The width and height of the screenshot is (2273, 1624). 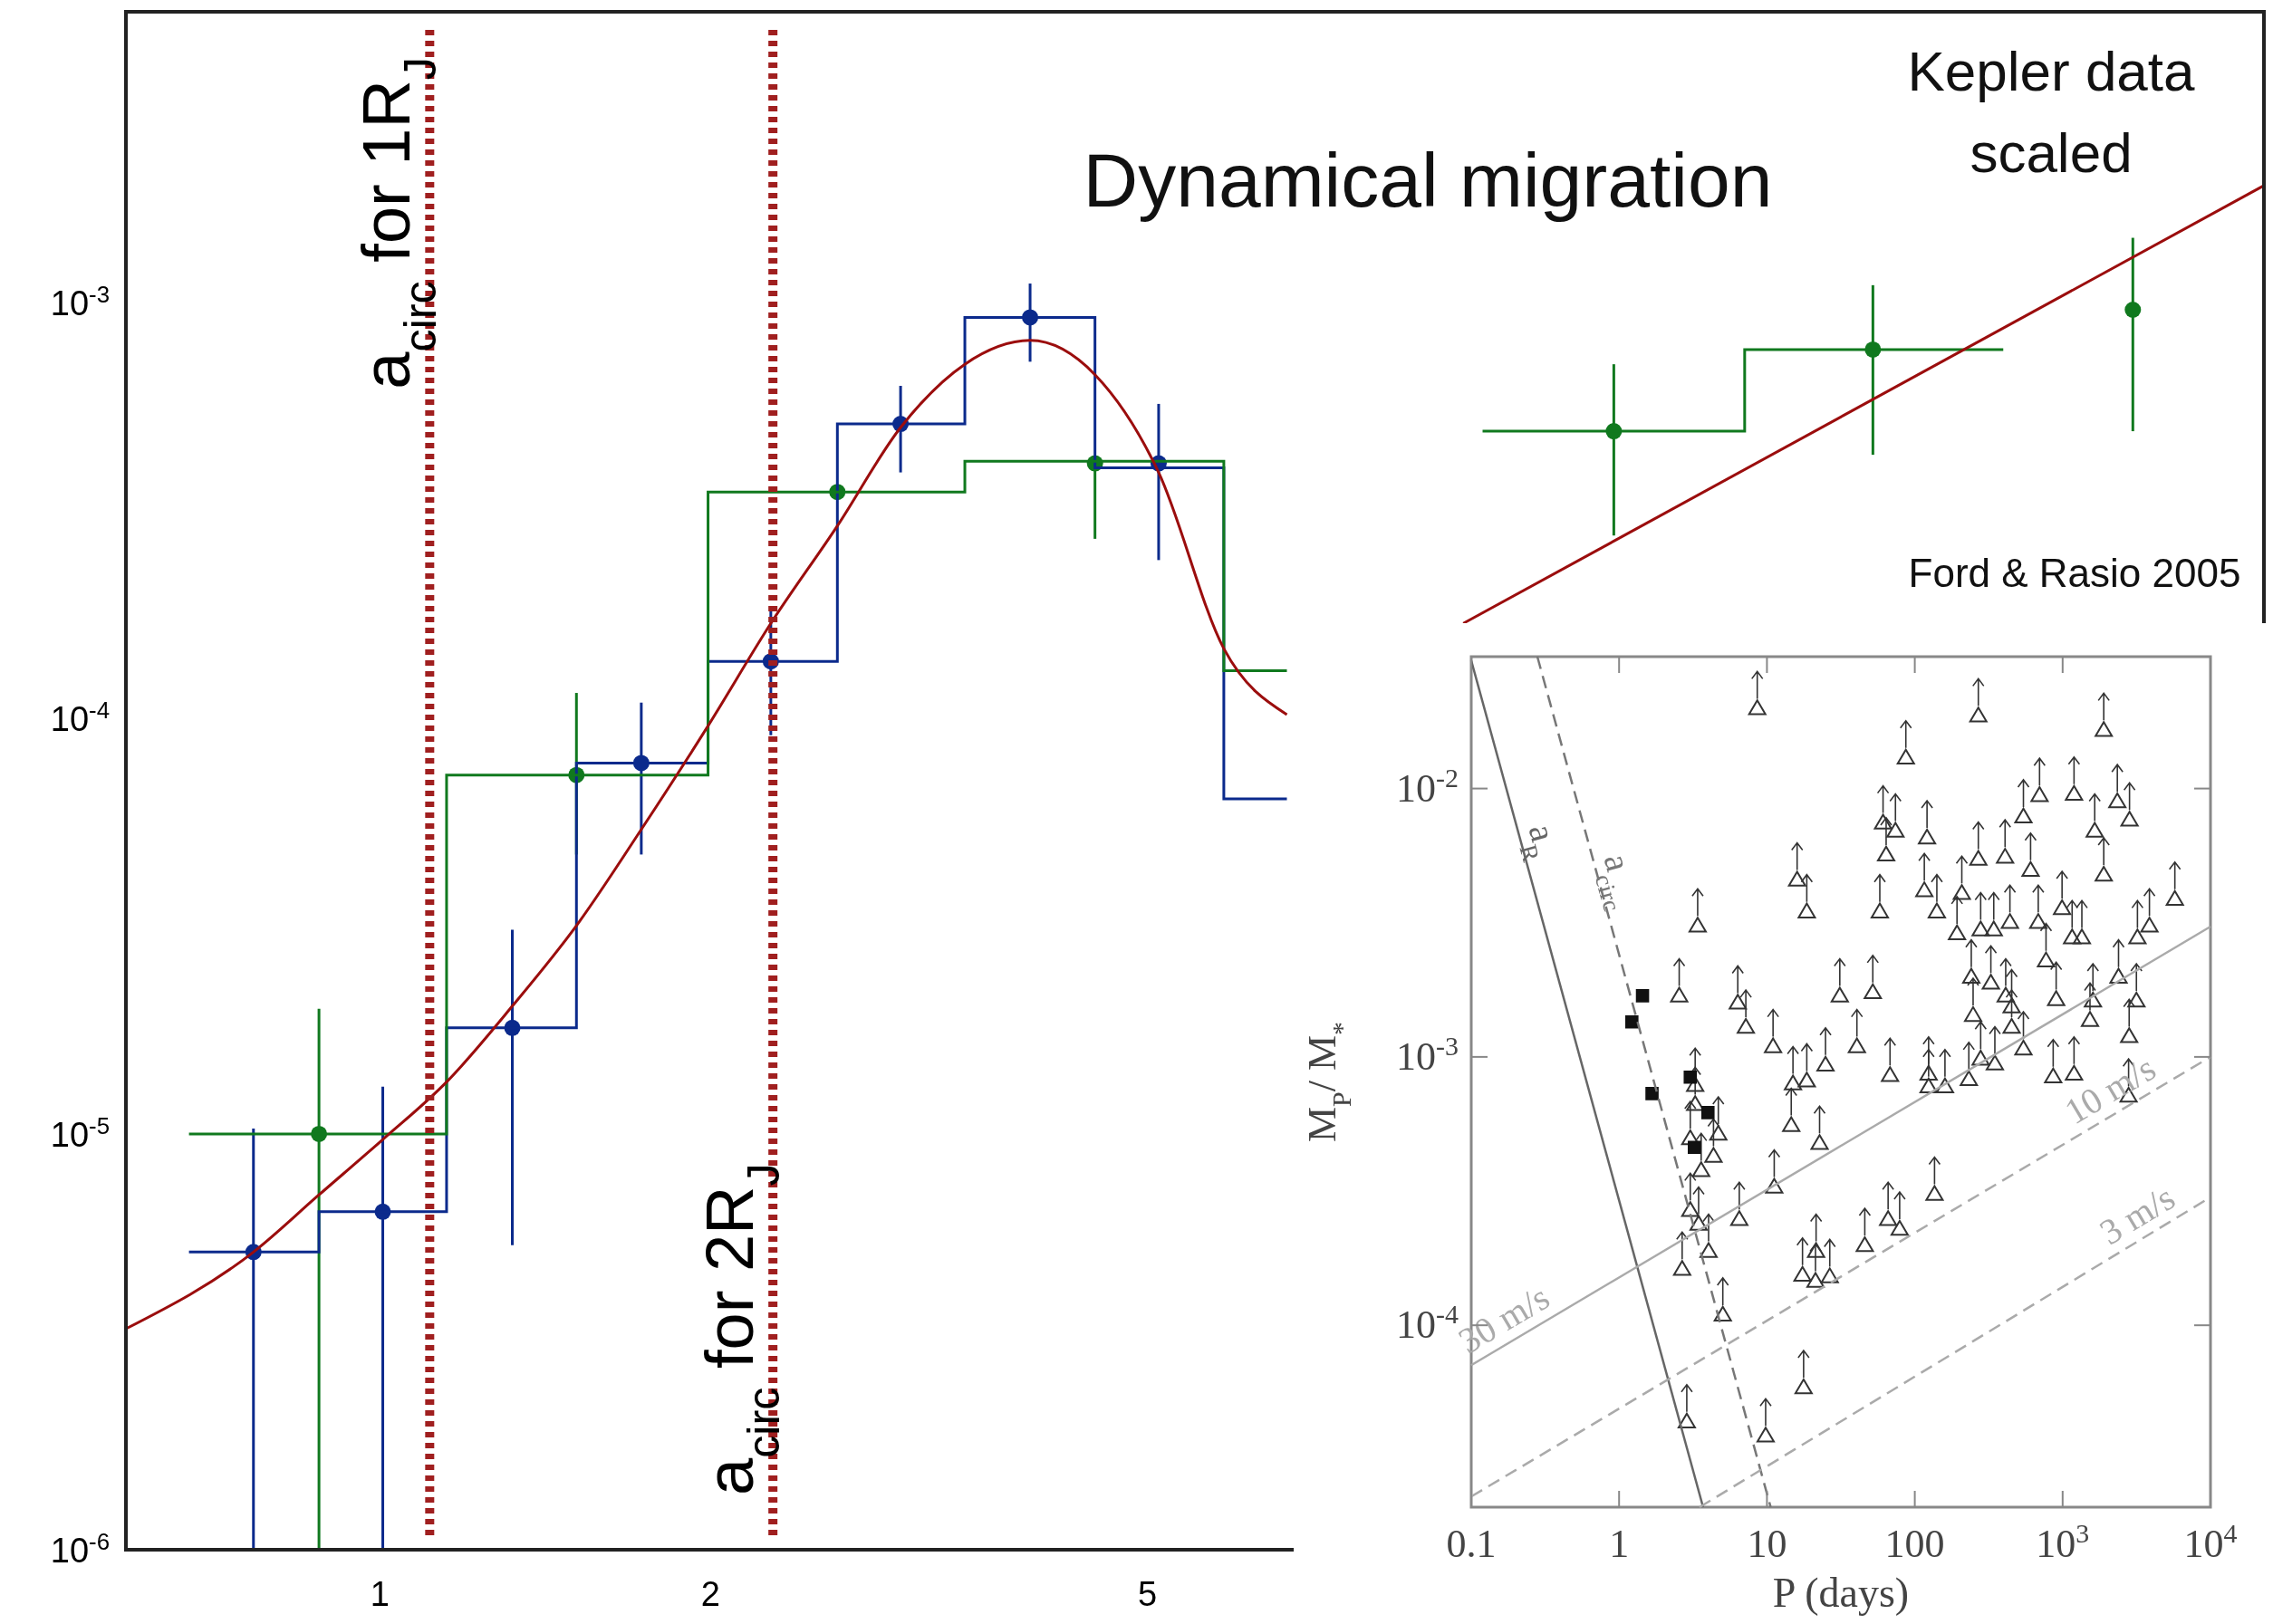 What do you see at coordinates (2137, 1215) in the screenshot?
I see `text: 3 m/s` at bounding box center [2137, 1215].